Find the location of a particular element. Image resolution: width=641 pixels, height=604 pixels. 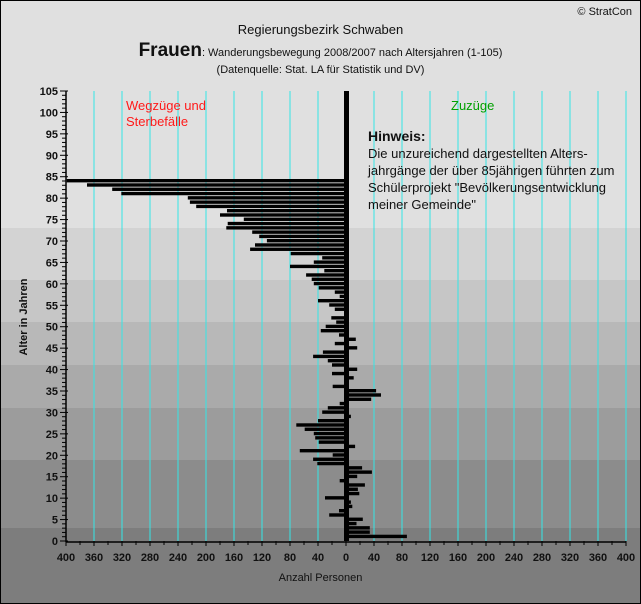

y-tick-label: 70 is located at coordinates (52, 242).